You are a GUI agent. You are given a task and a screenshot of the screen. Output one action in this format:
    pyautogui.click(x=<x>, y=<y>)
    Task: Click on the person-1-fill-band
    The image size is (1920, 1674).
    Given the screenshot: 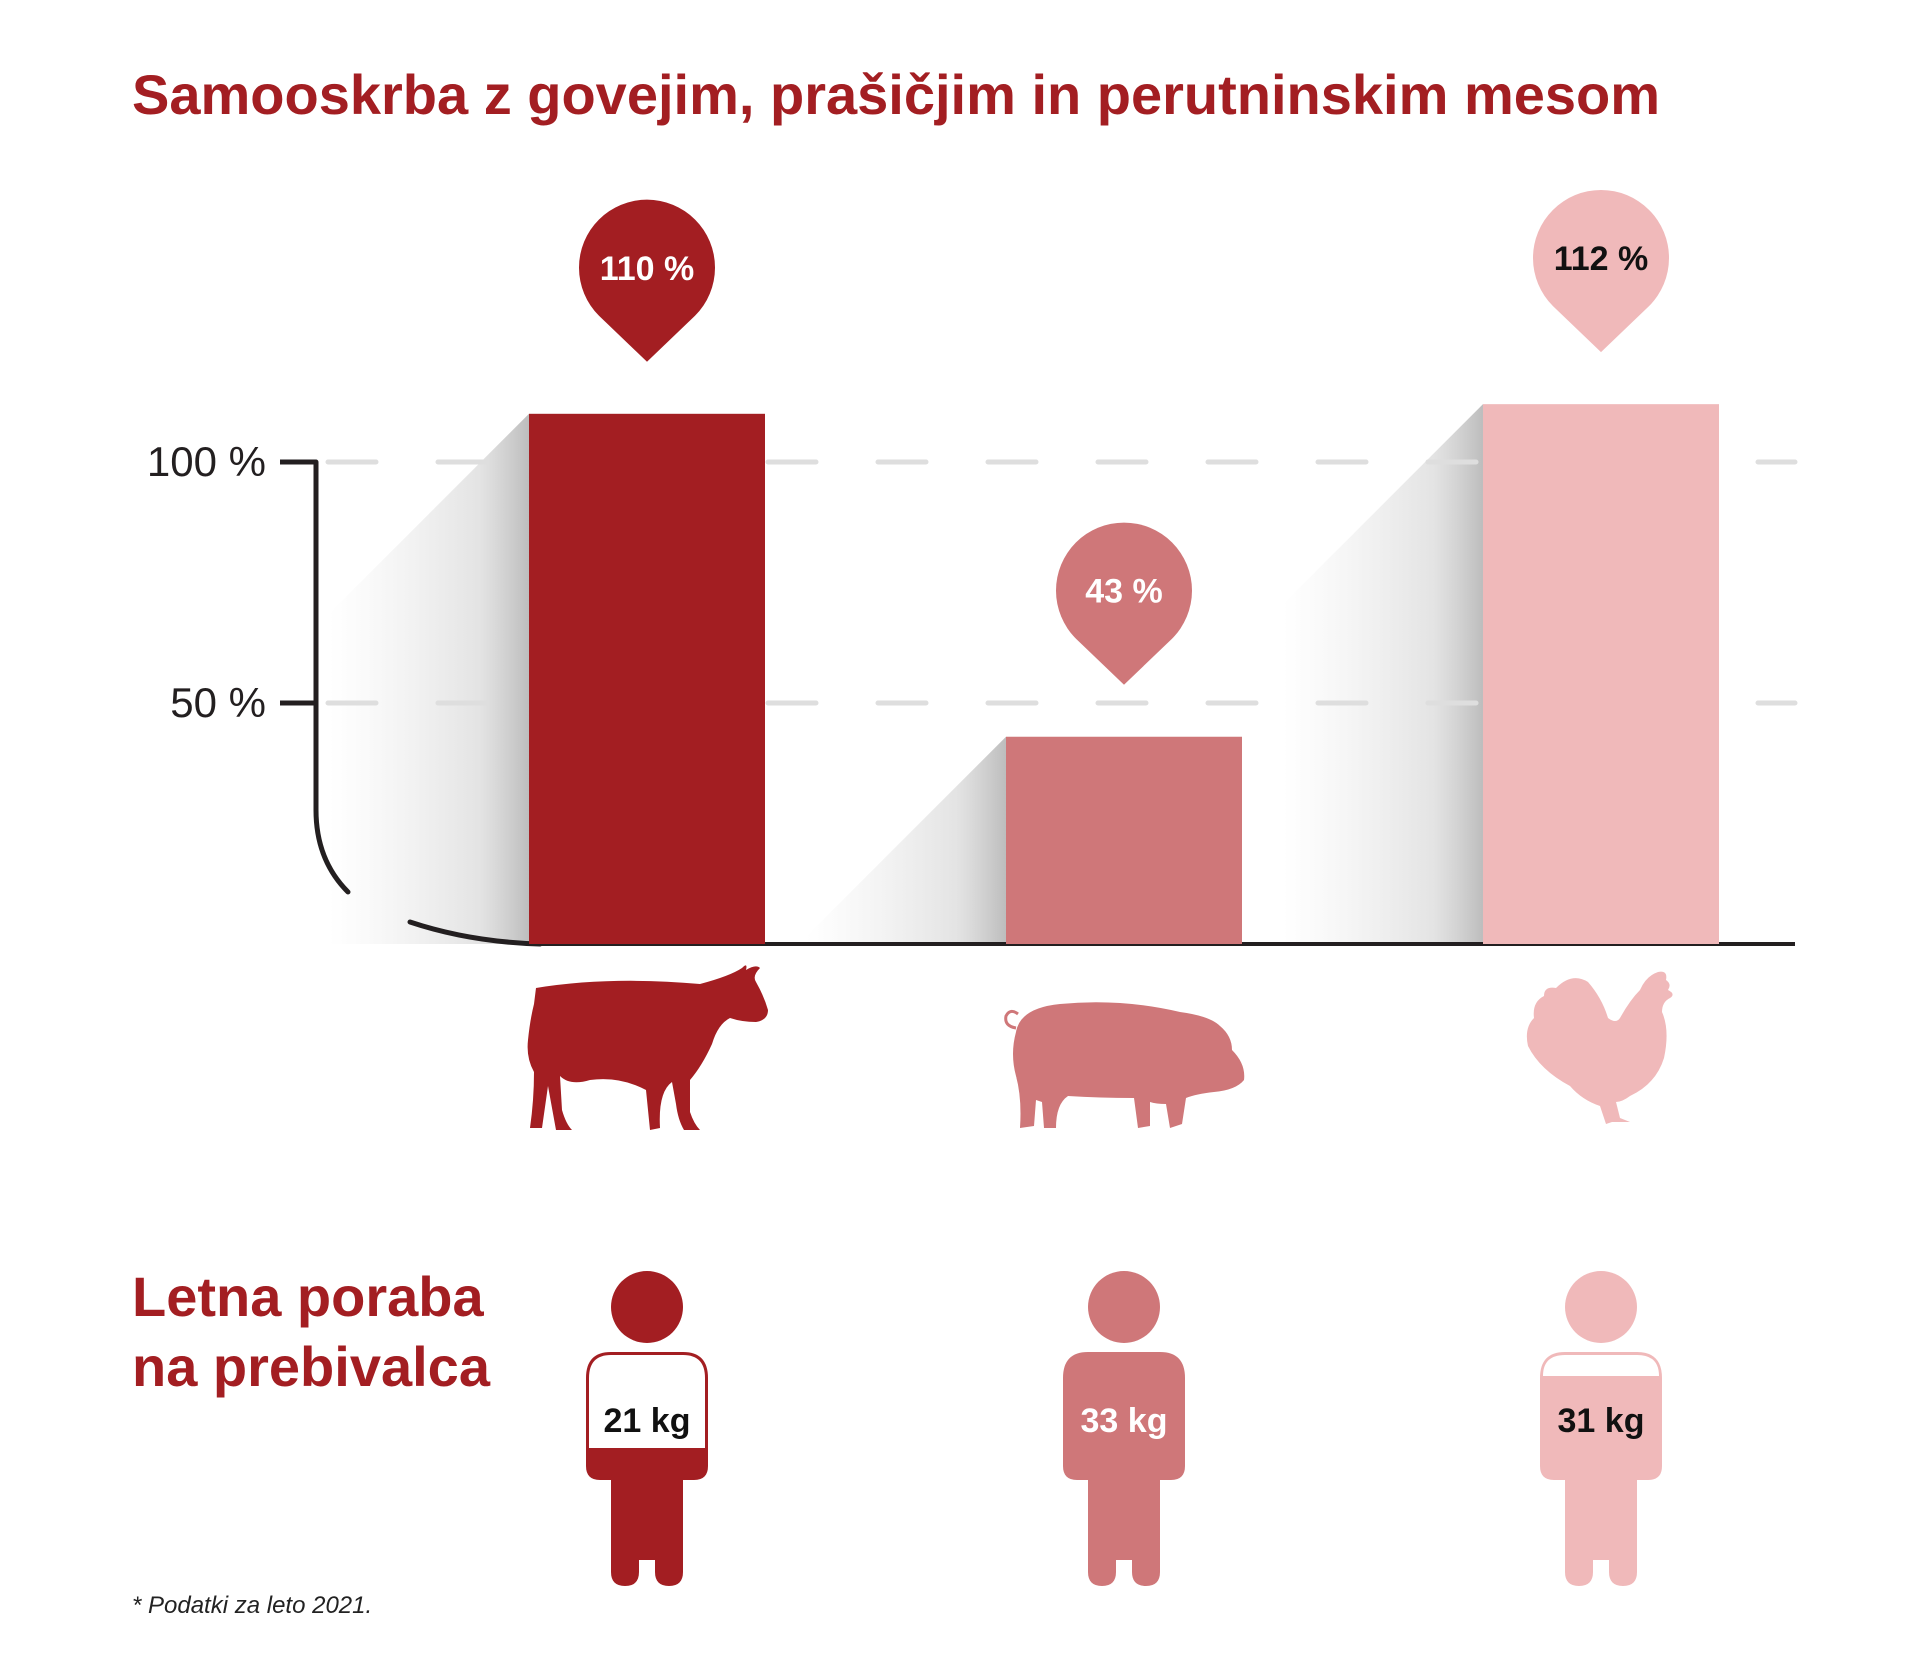 What is the action you would take?
    pyautogui.click(x=647, y=1401)
    